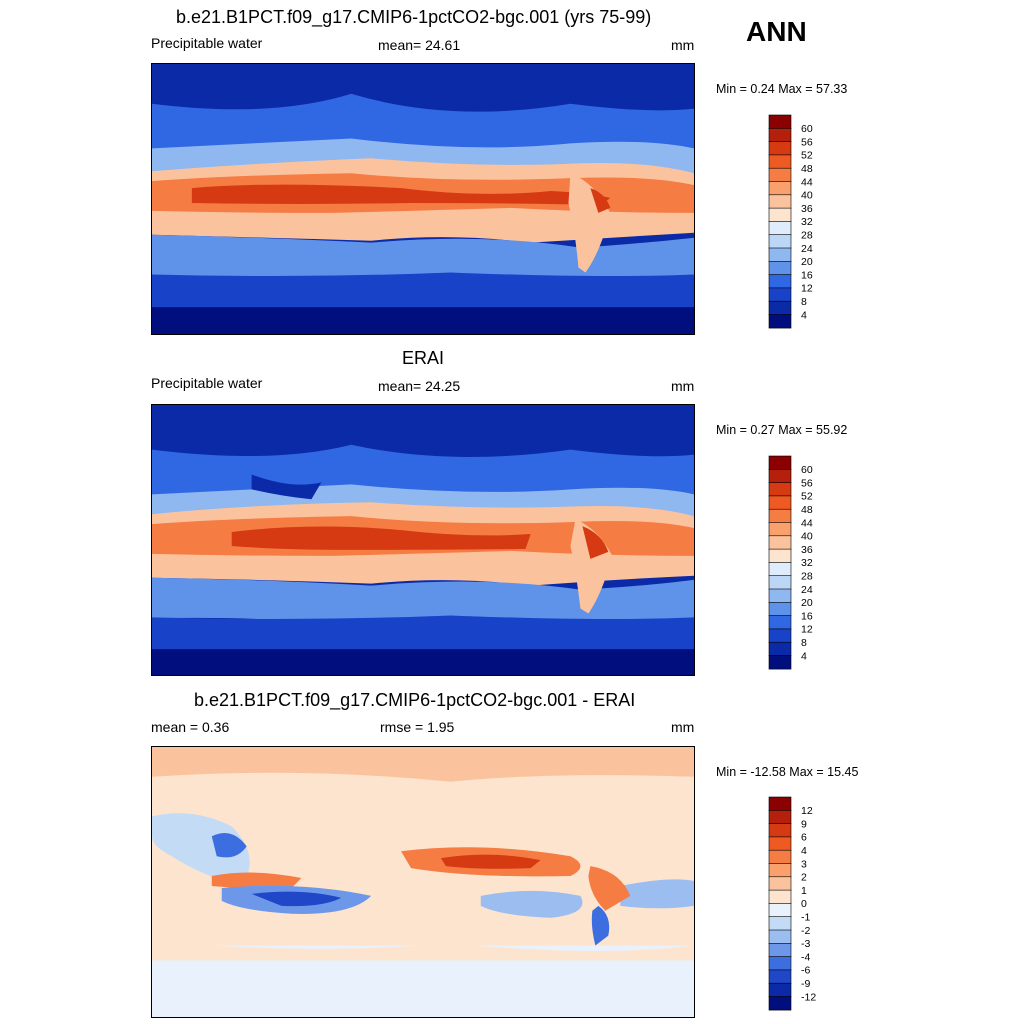 This screenshot has height=1024, width=1024. I want to click on panel3-units-label: mm, so click(683, 727).